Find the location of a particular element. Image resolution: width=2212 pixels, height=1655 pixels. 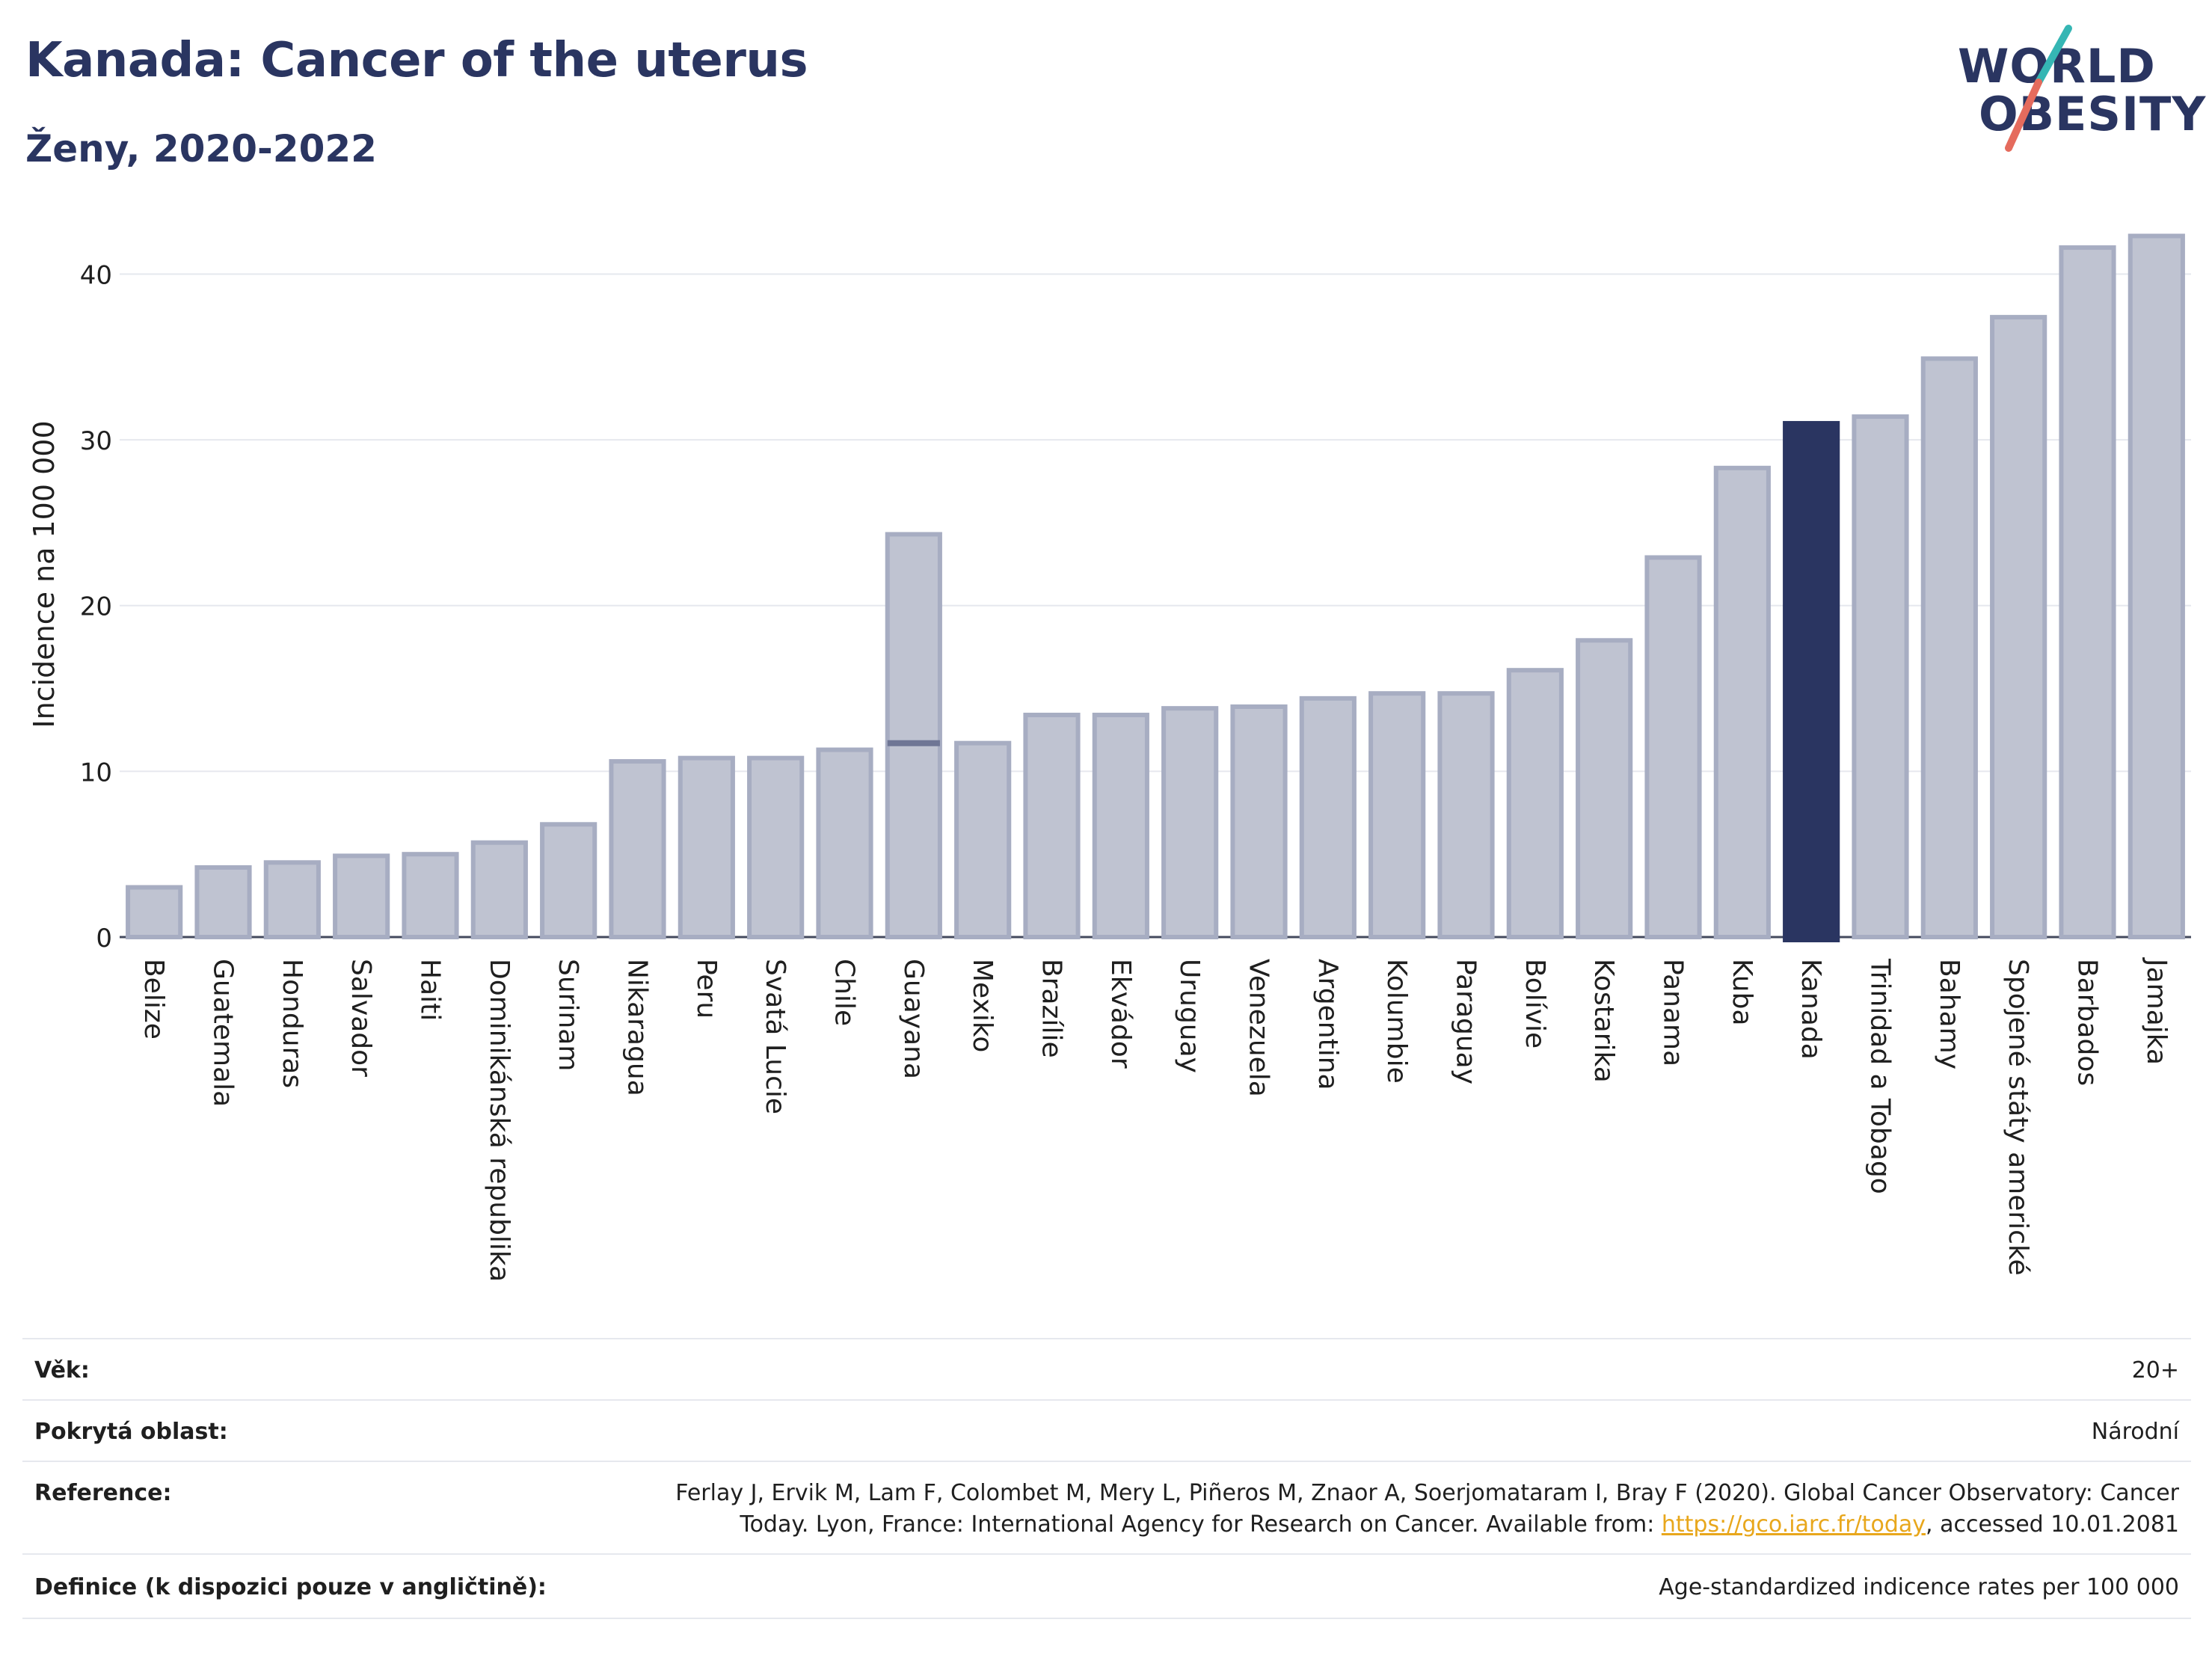

bar-salvador is located at coordinates (361, 896).